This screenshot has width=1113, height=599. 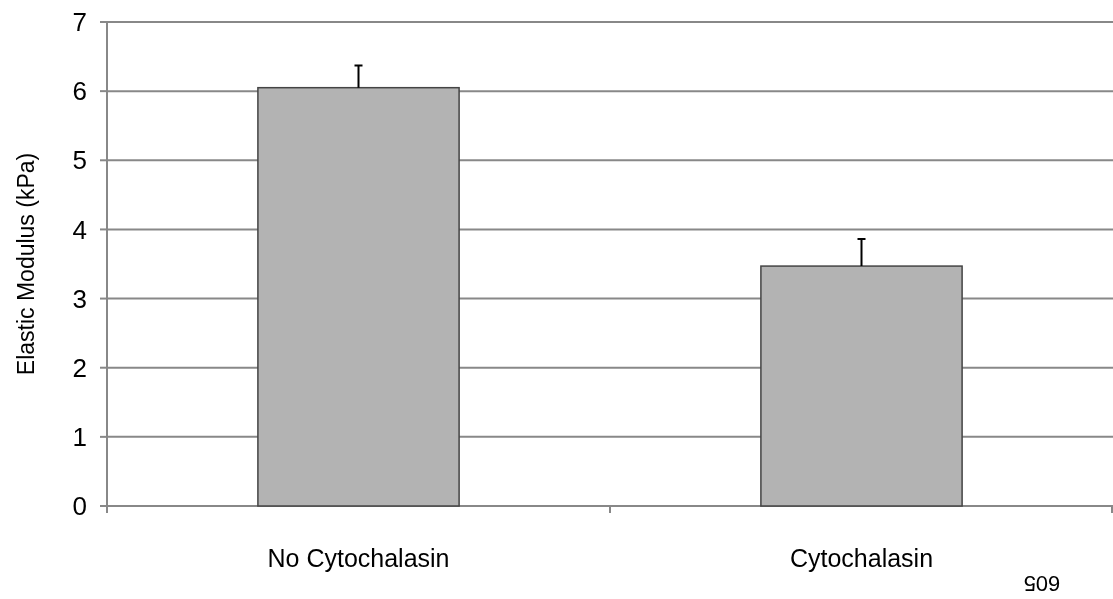 I want to click on y-tick-label: 5, so click(x=79, y=160).